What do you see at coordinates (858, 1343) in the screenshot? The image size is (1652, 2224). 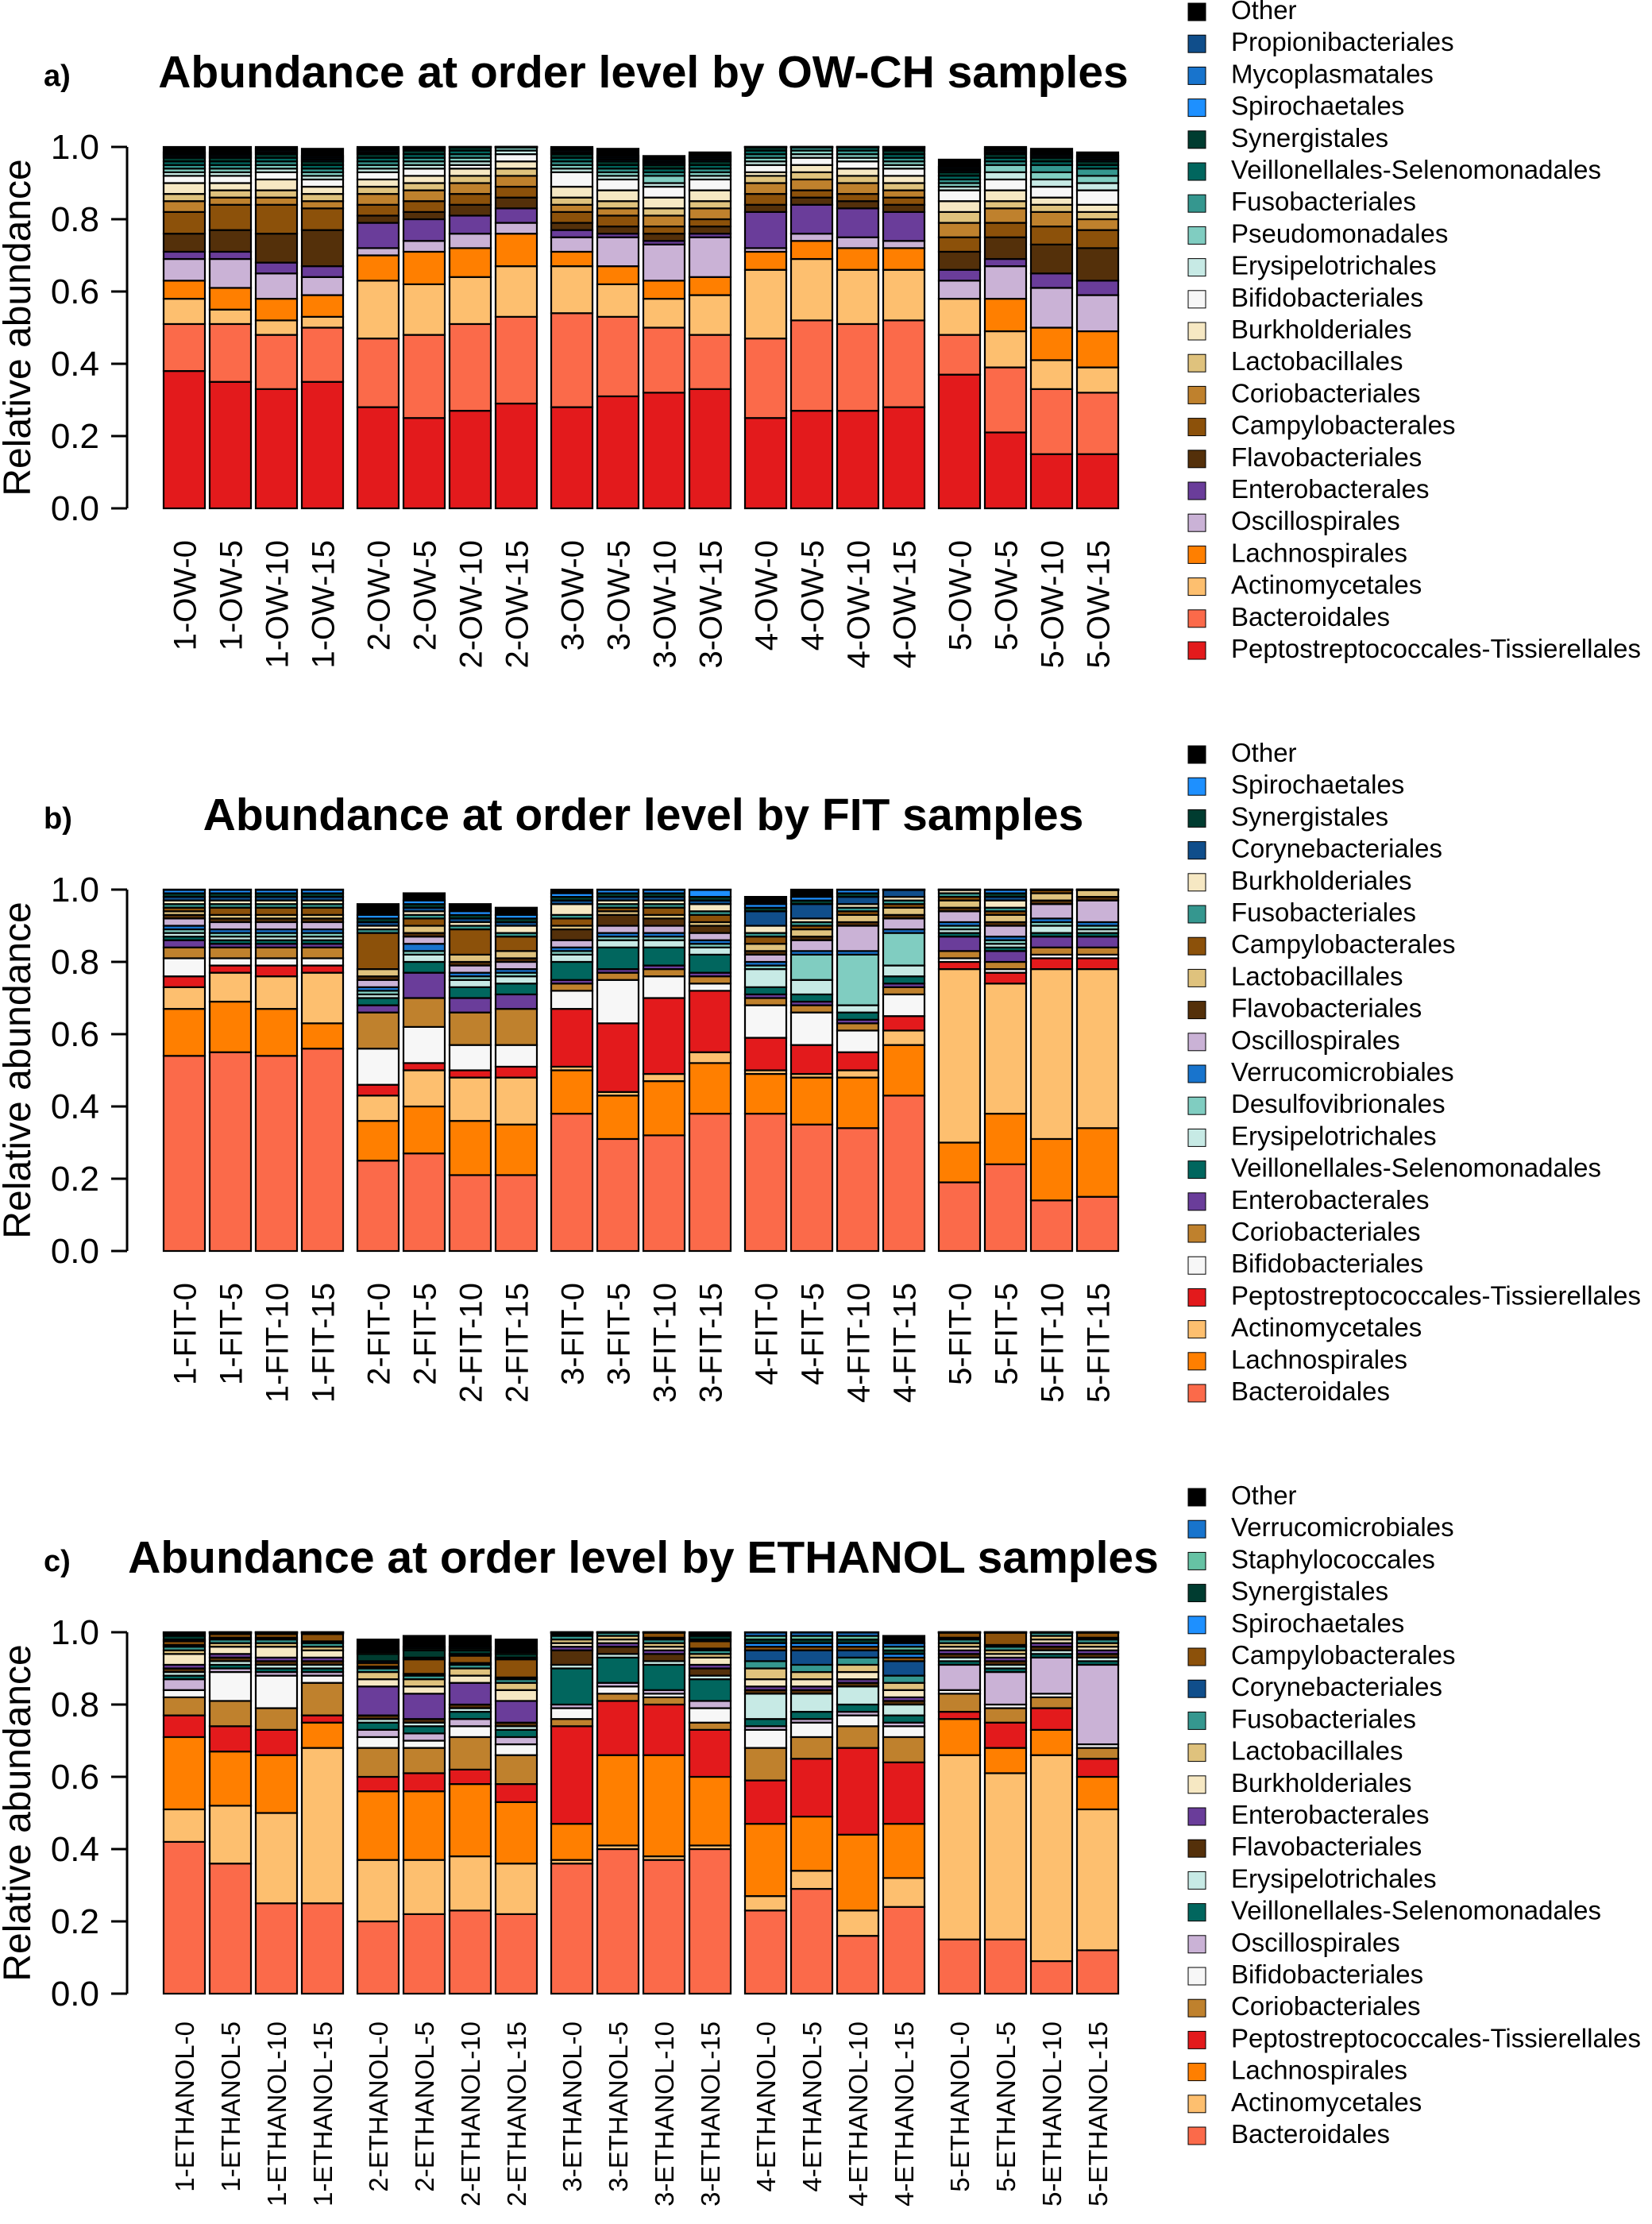 I see `x-tick-label: 4-FIT-10` at bounding box center [858, 1343].